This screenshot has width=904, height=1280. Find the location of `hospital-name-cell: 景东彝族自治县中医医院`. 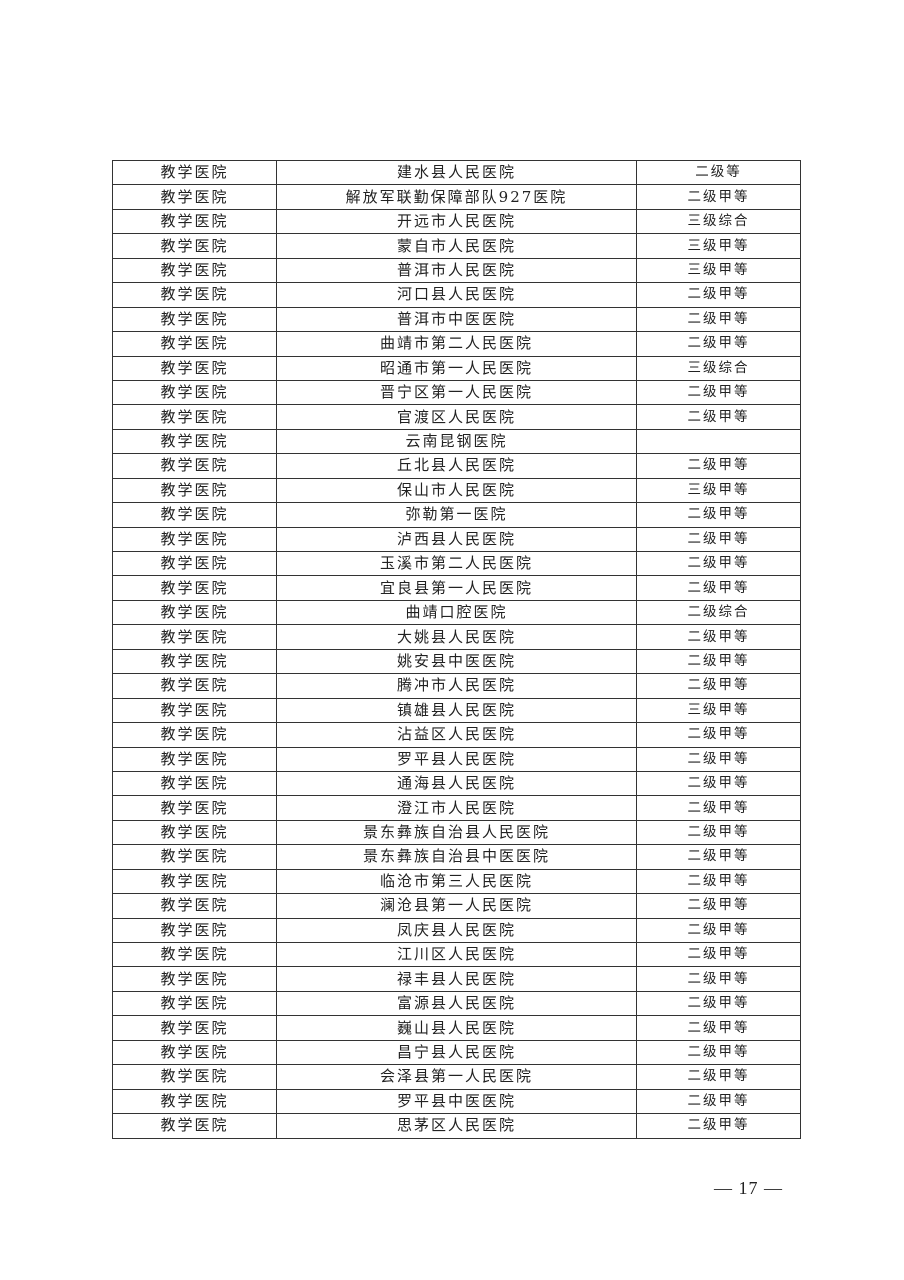

hospital-name-cell: 景东彝族自治县中医医院 is located at coordinates (456, 857).